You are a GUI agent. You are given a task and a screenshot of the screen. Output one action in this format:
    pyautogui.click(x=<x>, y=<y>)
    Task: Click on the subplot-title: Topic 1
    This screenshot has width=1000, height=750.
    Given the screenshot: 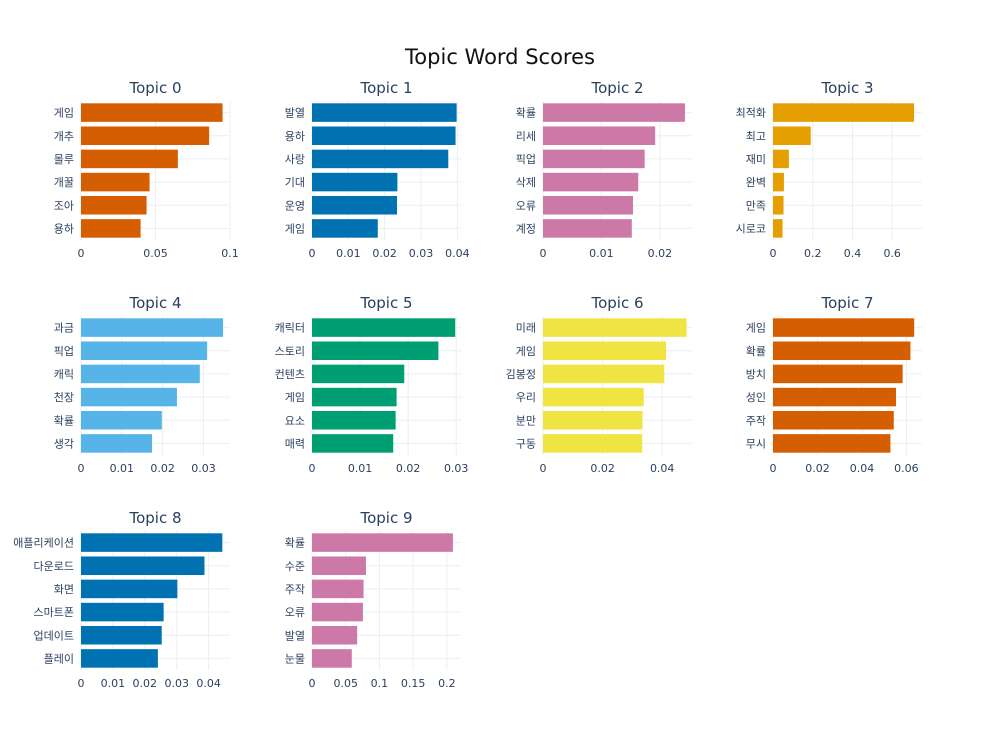 What is the action you would take?
    pyautogui.click(x=385, y=88)
    